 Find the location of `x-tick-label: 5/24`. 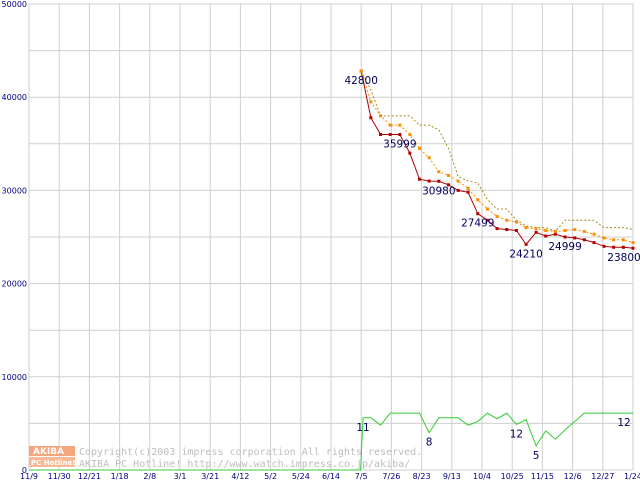

x-tick-label: 5/24 is located at coordinates (301, 476).